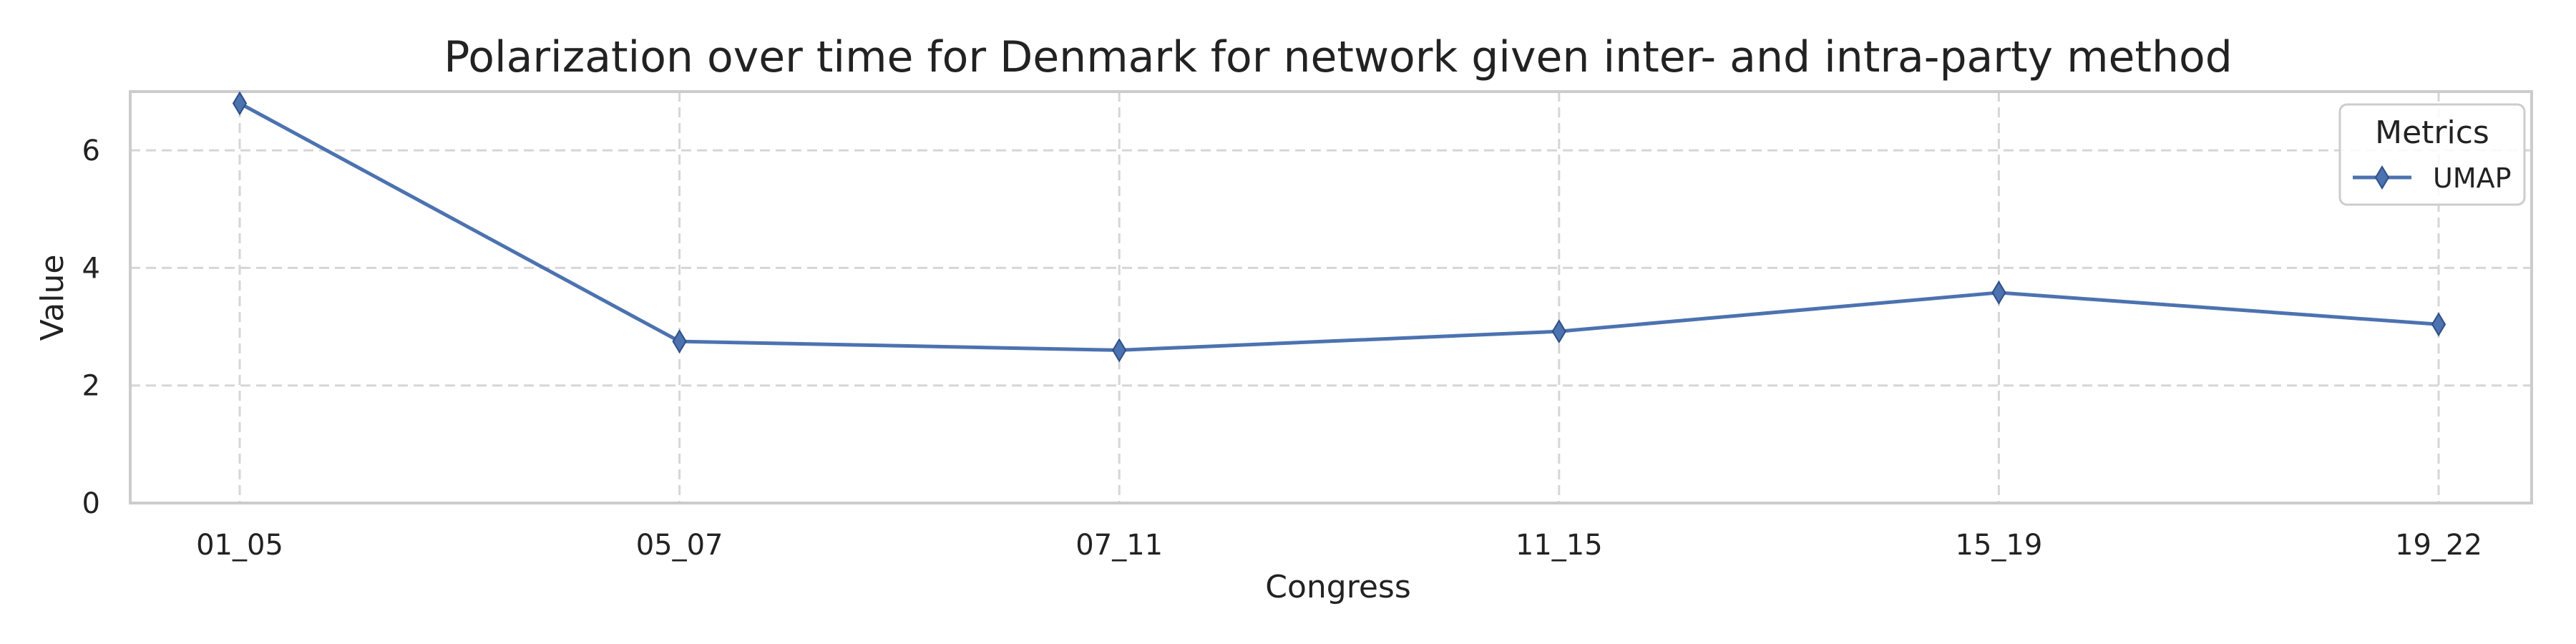 The image size is (2576, 644). What do you see at coordinates (2472, 178) in the screenshot?
I see `legend-series-label: UMAP` at bounding box center [2472, 178].